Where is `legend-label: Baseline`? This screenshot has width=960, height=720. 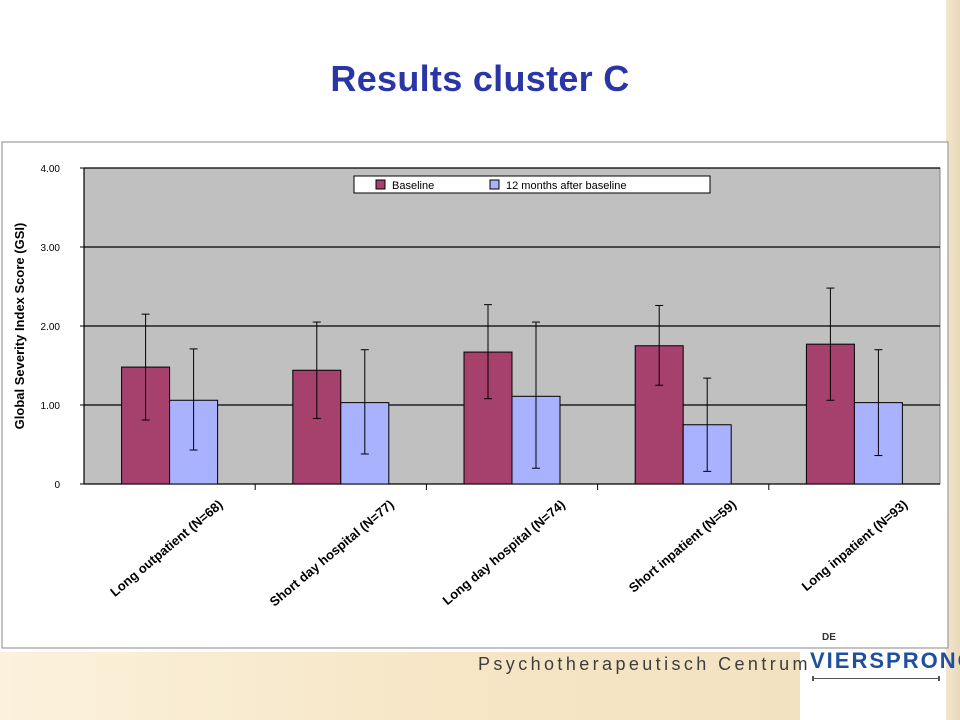
legend-label: Baseline is located at coordinates (413, 186).